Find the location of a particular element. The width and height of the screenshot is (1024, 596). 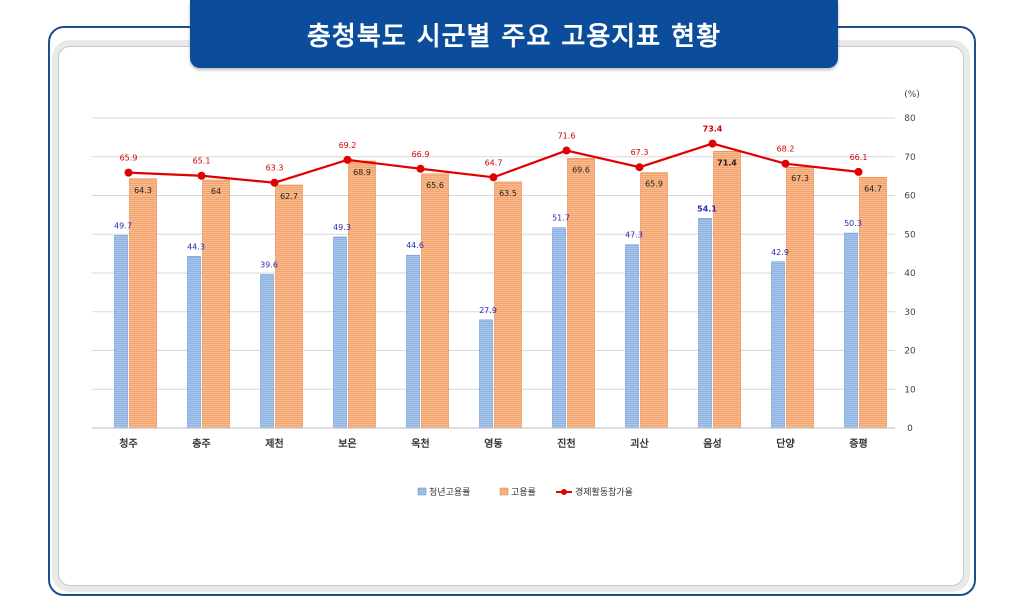

employment-value-label: 71.4 is located at coordinates (727, 162).